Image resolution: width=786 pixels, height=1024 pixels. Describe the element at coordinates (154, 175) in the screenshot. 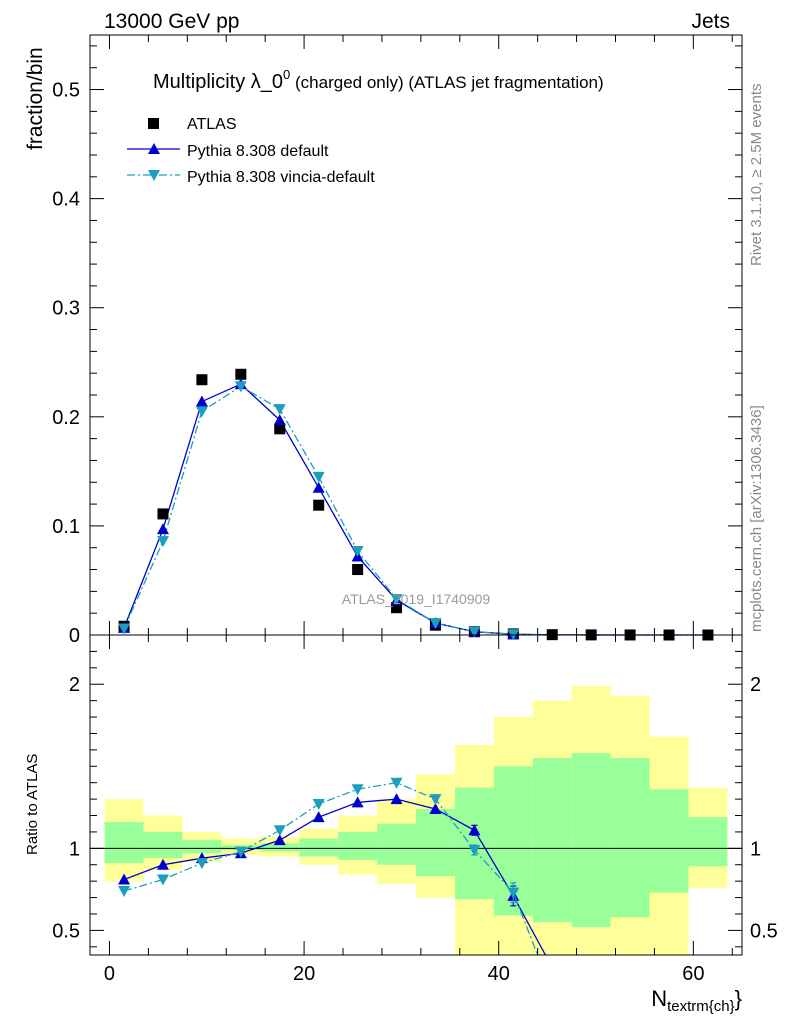

I see `legend-vincia-marker` at that location.